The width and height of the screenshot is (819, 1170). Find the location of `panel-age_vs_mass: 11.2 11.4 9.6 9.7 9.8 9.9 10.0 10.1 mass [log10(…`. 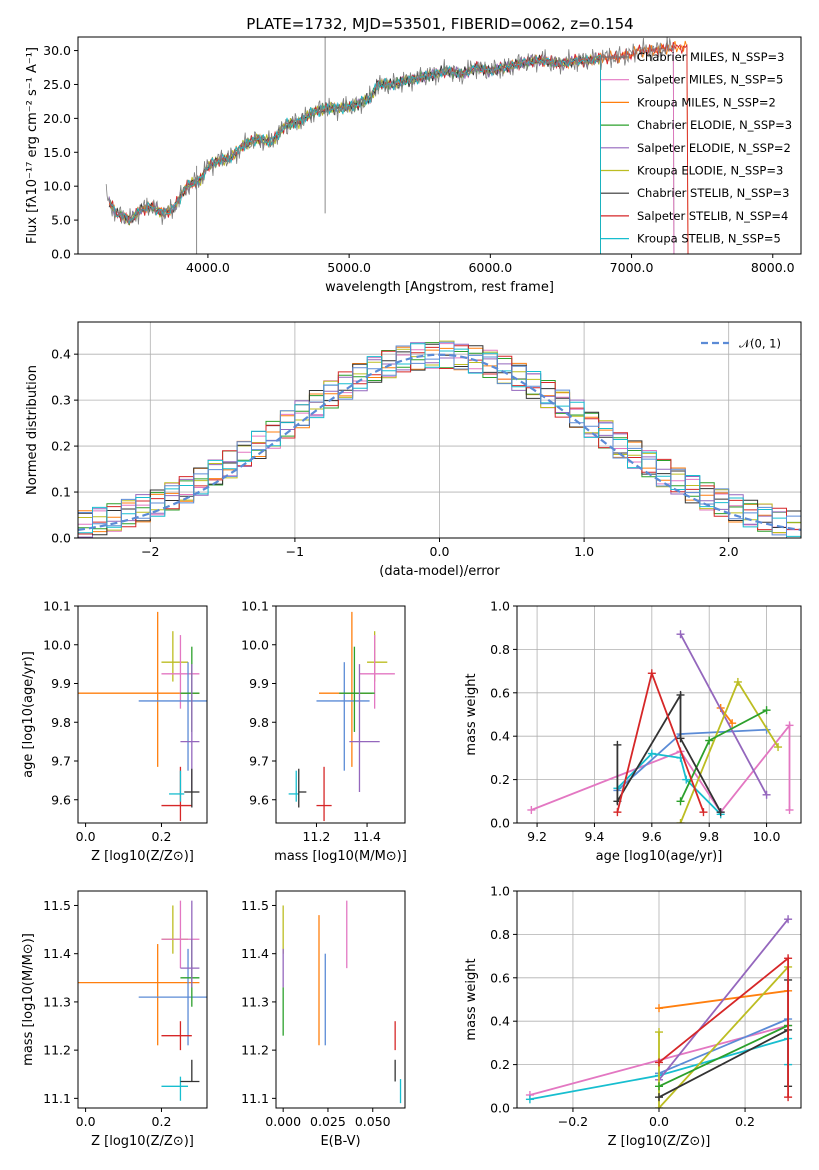

panel-age_vs_mass: 11.2 11.4 9.6 9.7 9.8 9.9 10.0 10.1 mass [log10(… is located at coordinates (324, 732).